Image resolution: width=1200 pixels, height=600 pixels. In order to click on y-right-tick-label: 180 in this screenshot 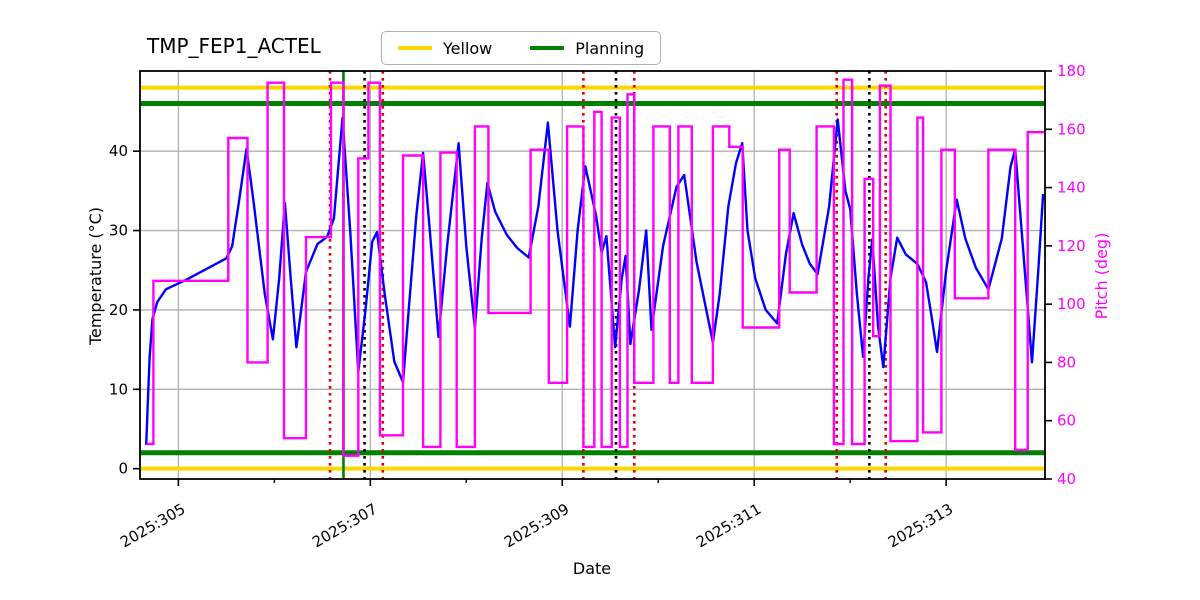, I will do `click(1071, 71)`.